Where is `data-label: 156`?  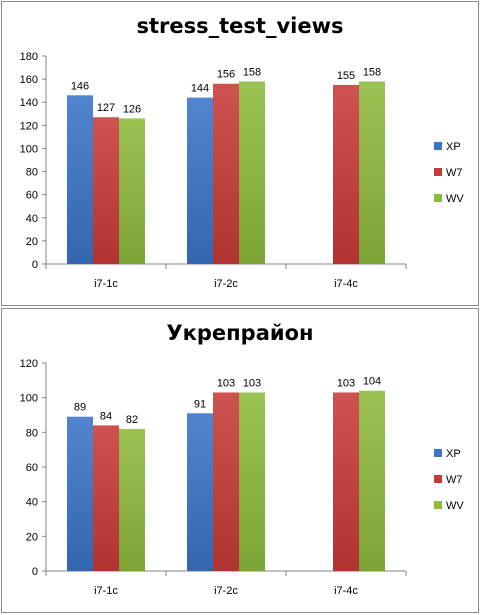 data-label: 156 is located at coordinates (226, 75).